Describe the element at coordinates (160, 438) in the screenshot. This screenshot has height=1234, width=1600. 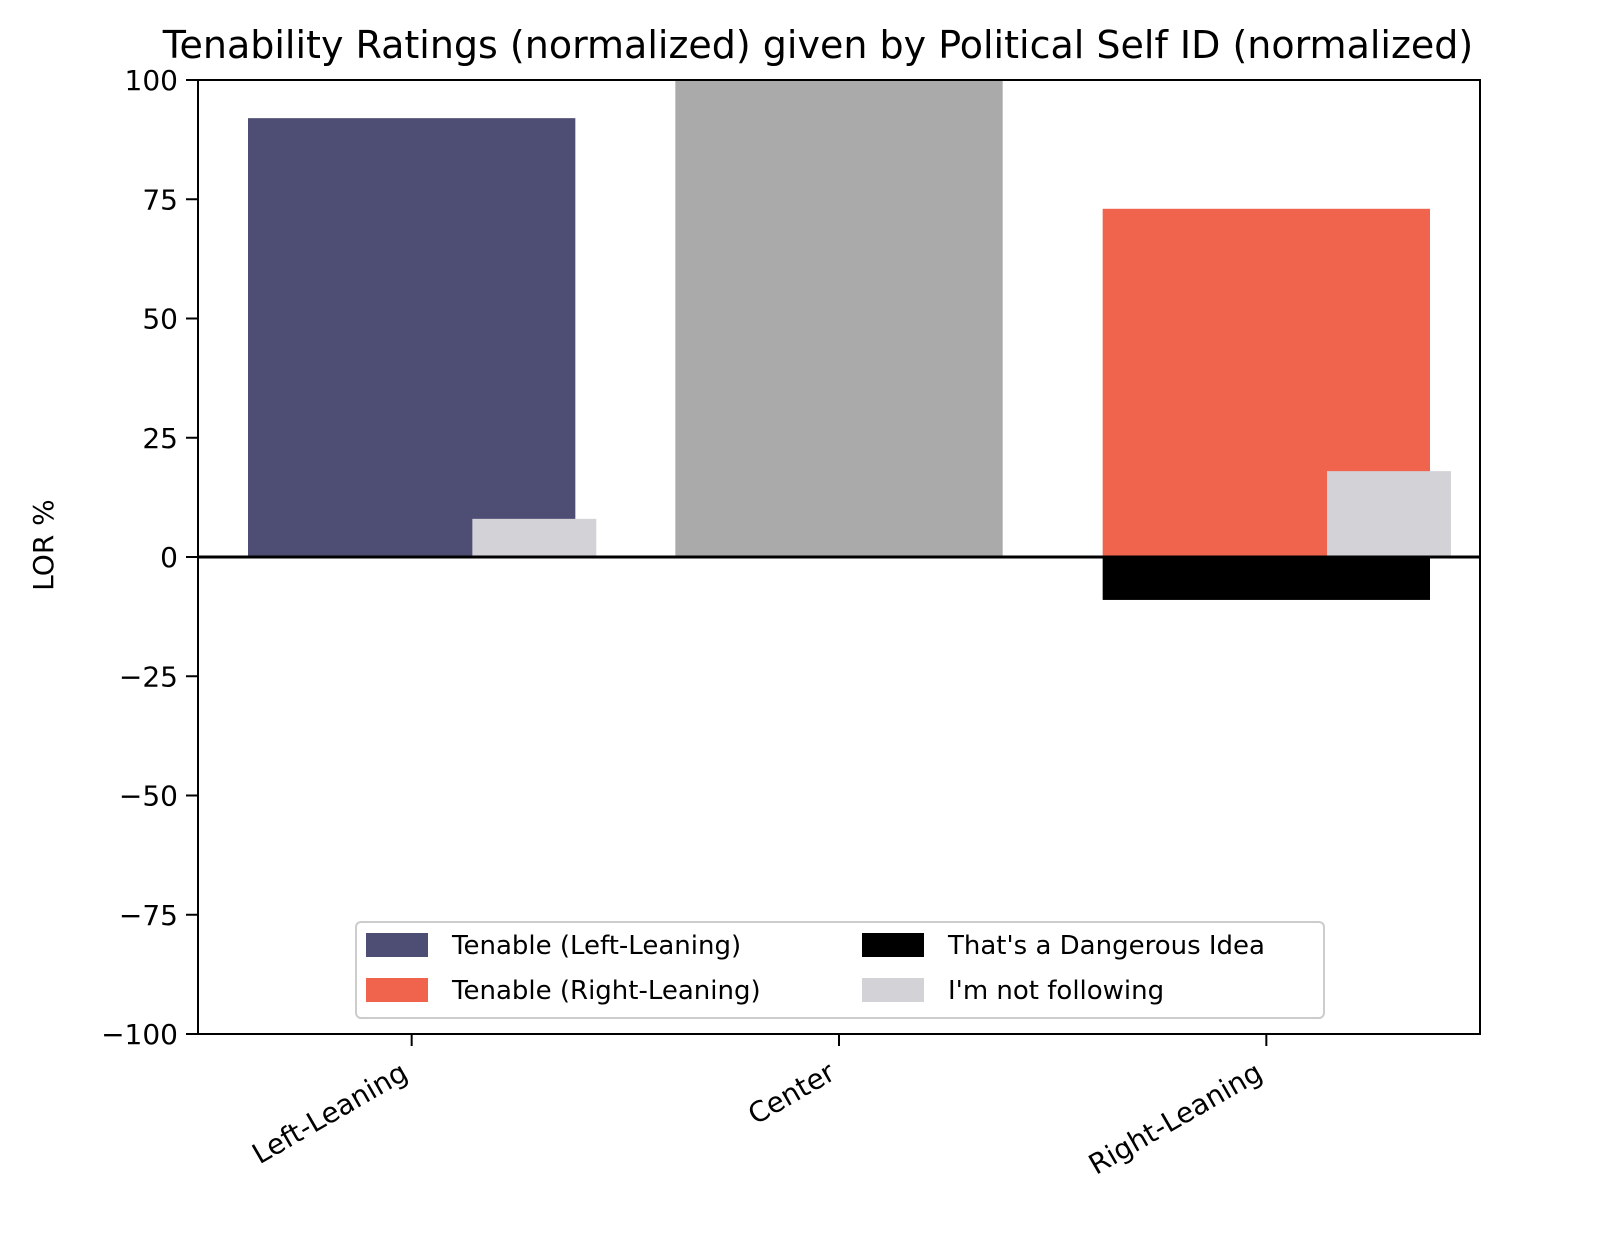
I see `y-tick-label: 25` at that location.